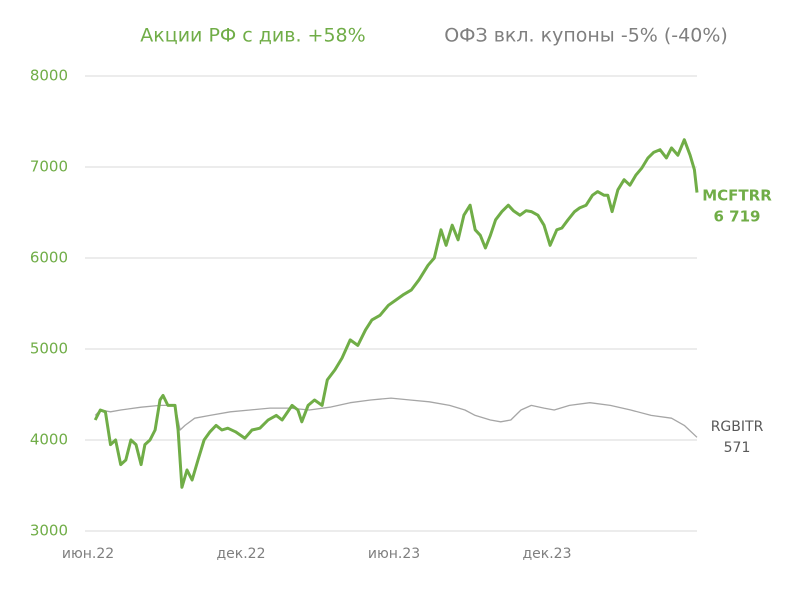 The height and width of the screenshot is (603, 800). What do you see at coordinates (586, 36) in the screenshot?
I see `legend-entry: ОФЗ вкл. купоны -5% (-40%)` at bounding box center [586, 36].